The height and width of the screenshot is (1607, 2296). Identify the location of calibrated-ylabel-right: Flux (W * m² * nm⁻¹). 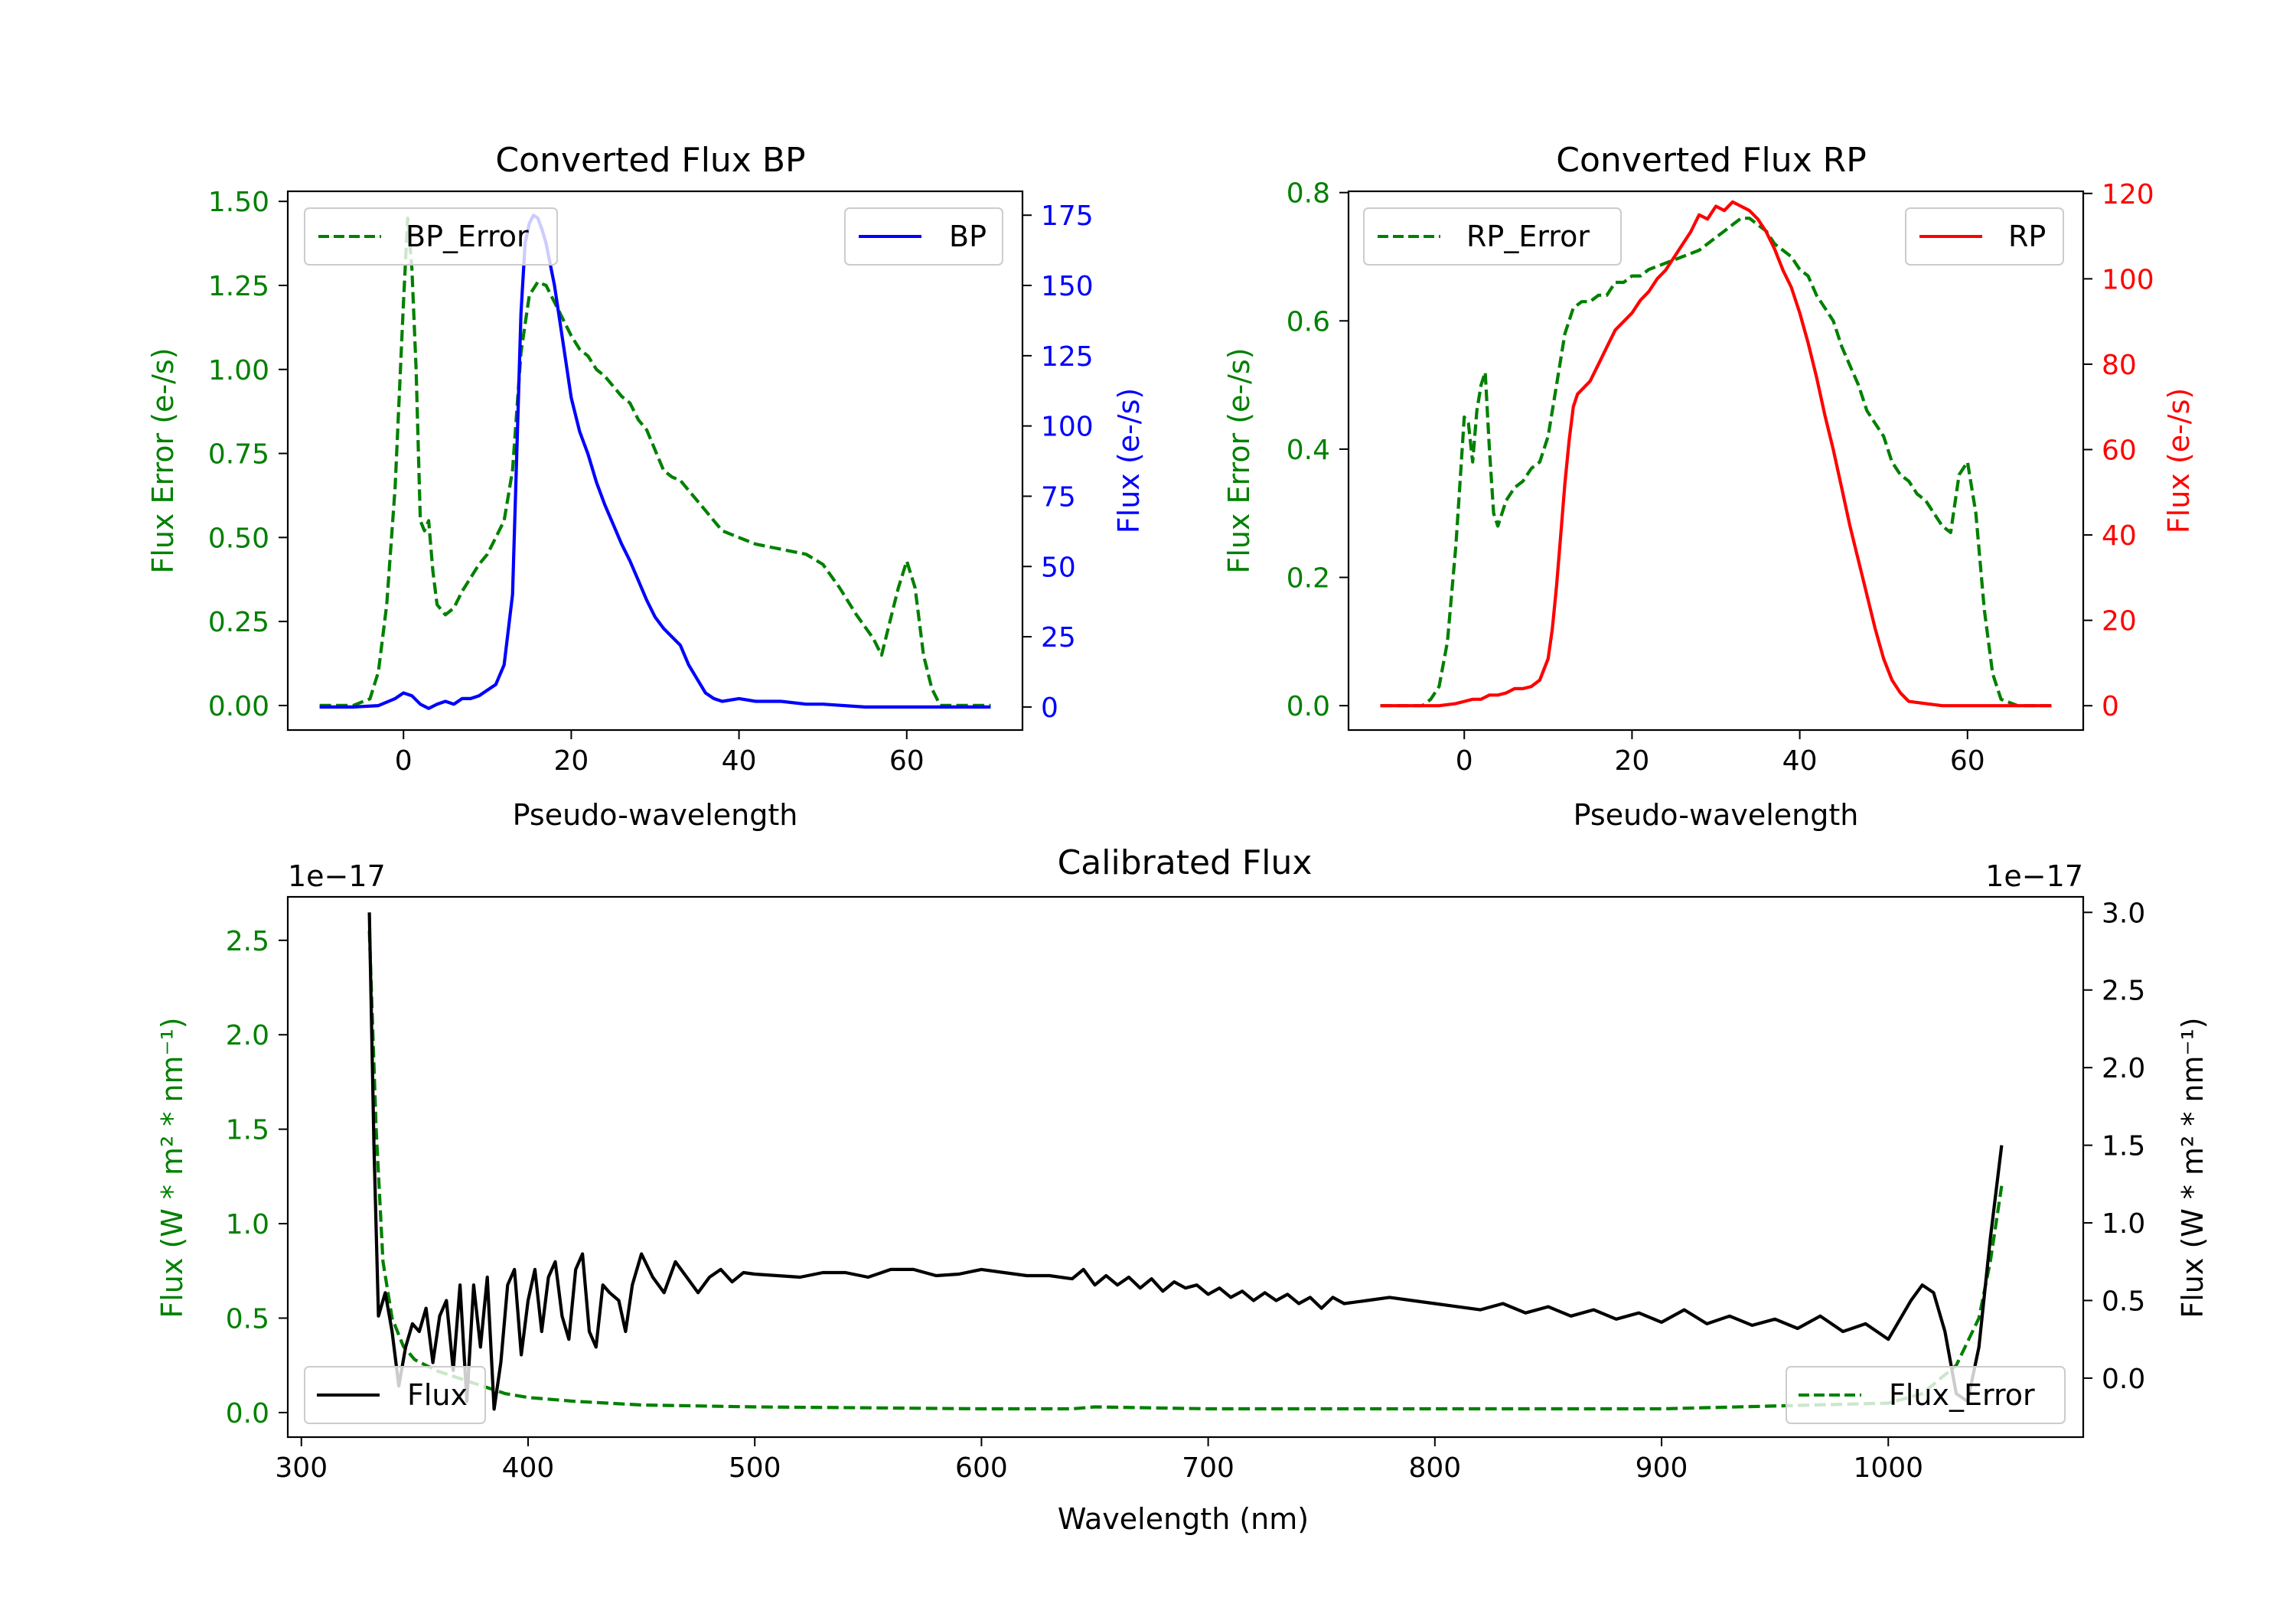
(2193, 1167).